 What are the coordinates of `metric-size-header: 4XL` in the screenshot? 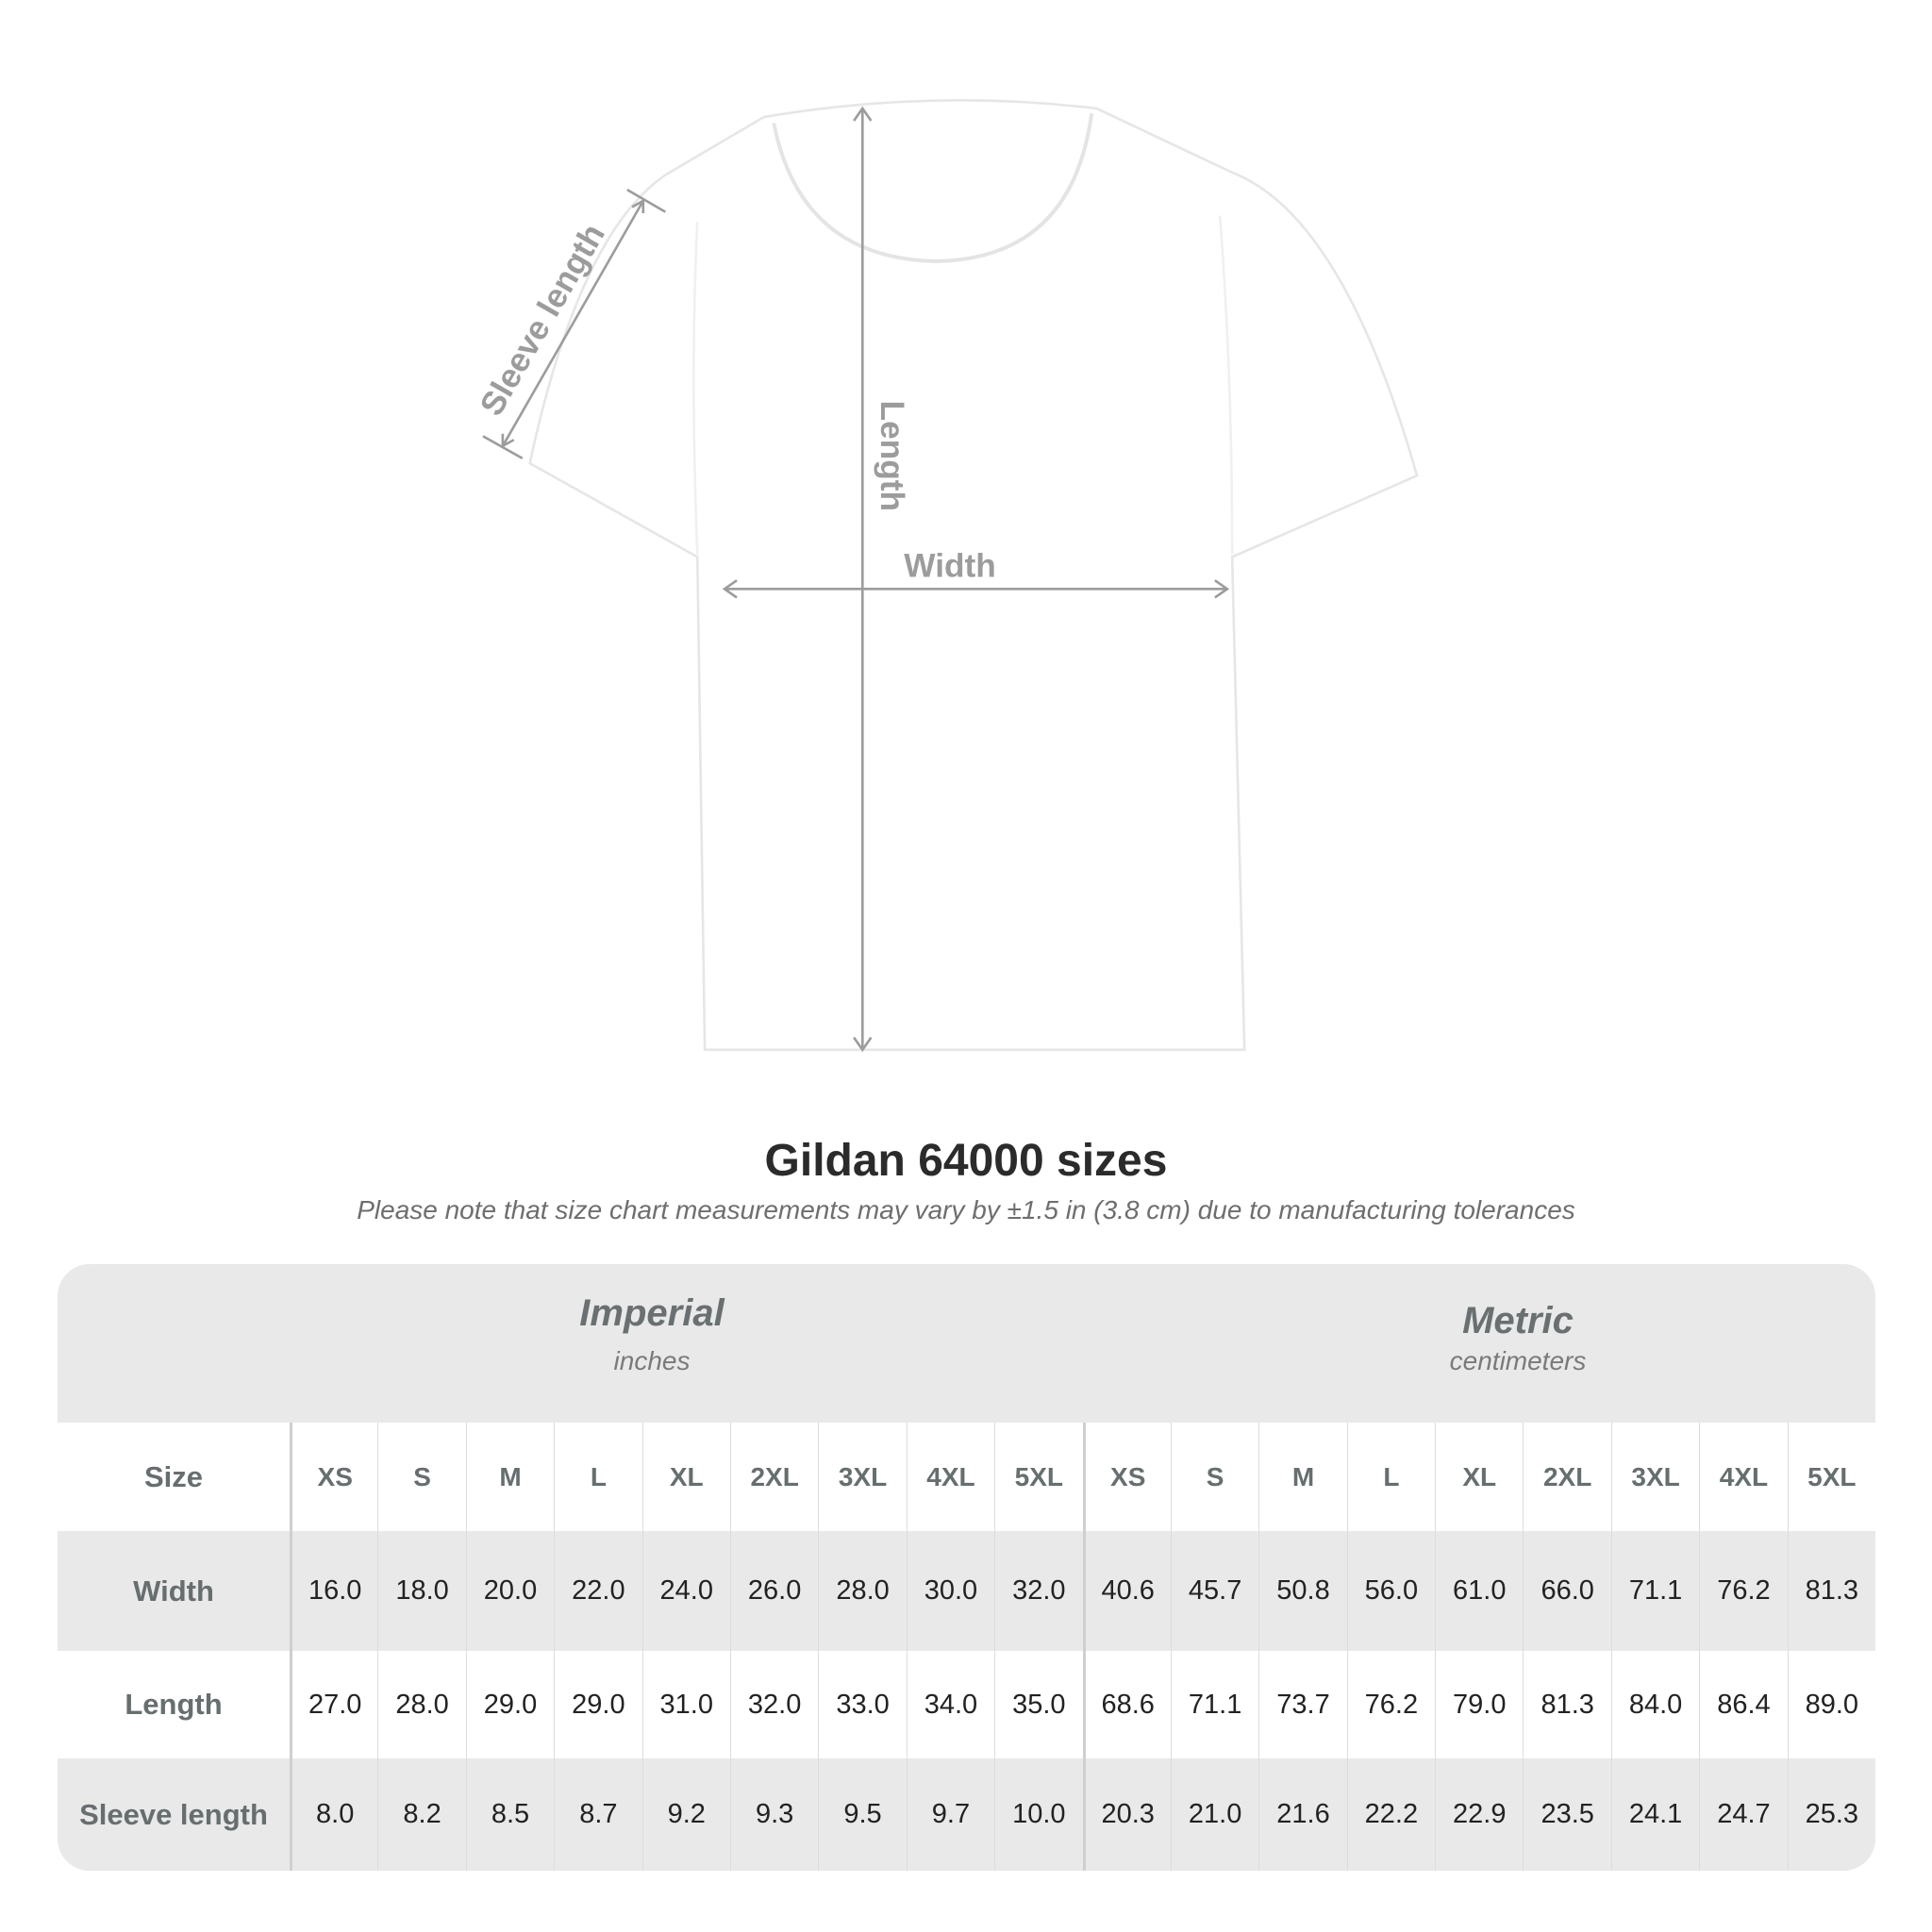 It's located at (1743, 1477).